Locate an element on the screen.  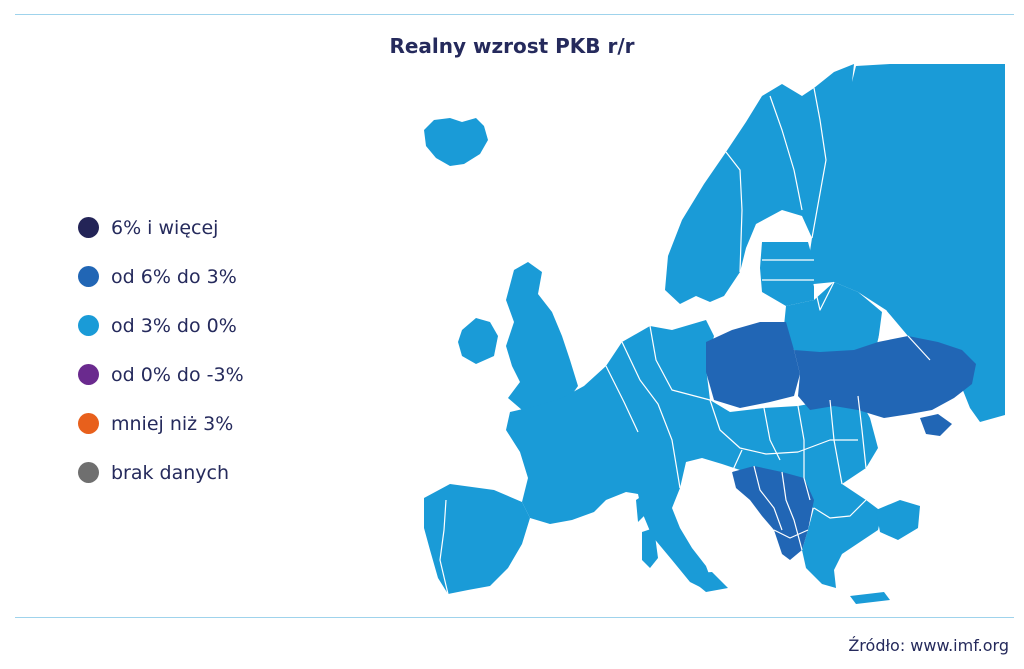
country-continental-west is located at coordinates (692, 455).